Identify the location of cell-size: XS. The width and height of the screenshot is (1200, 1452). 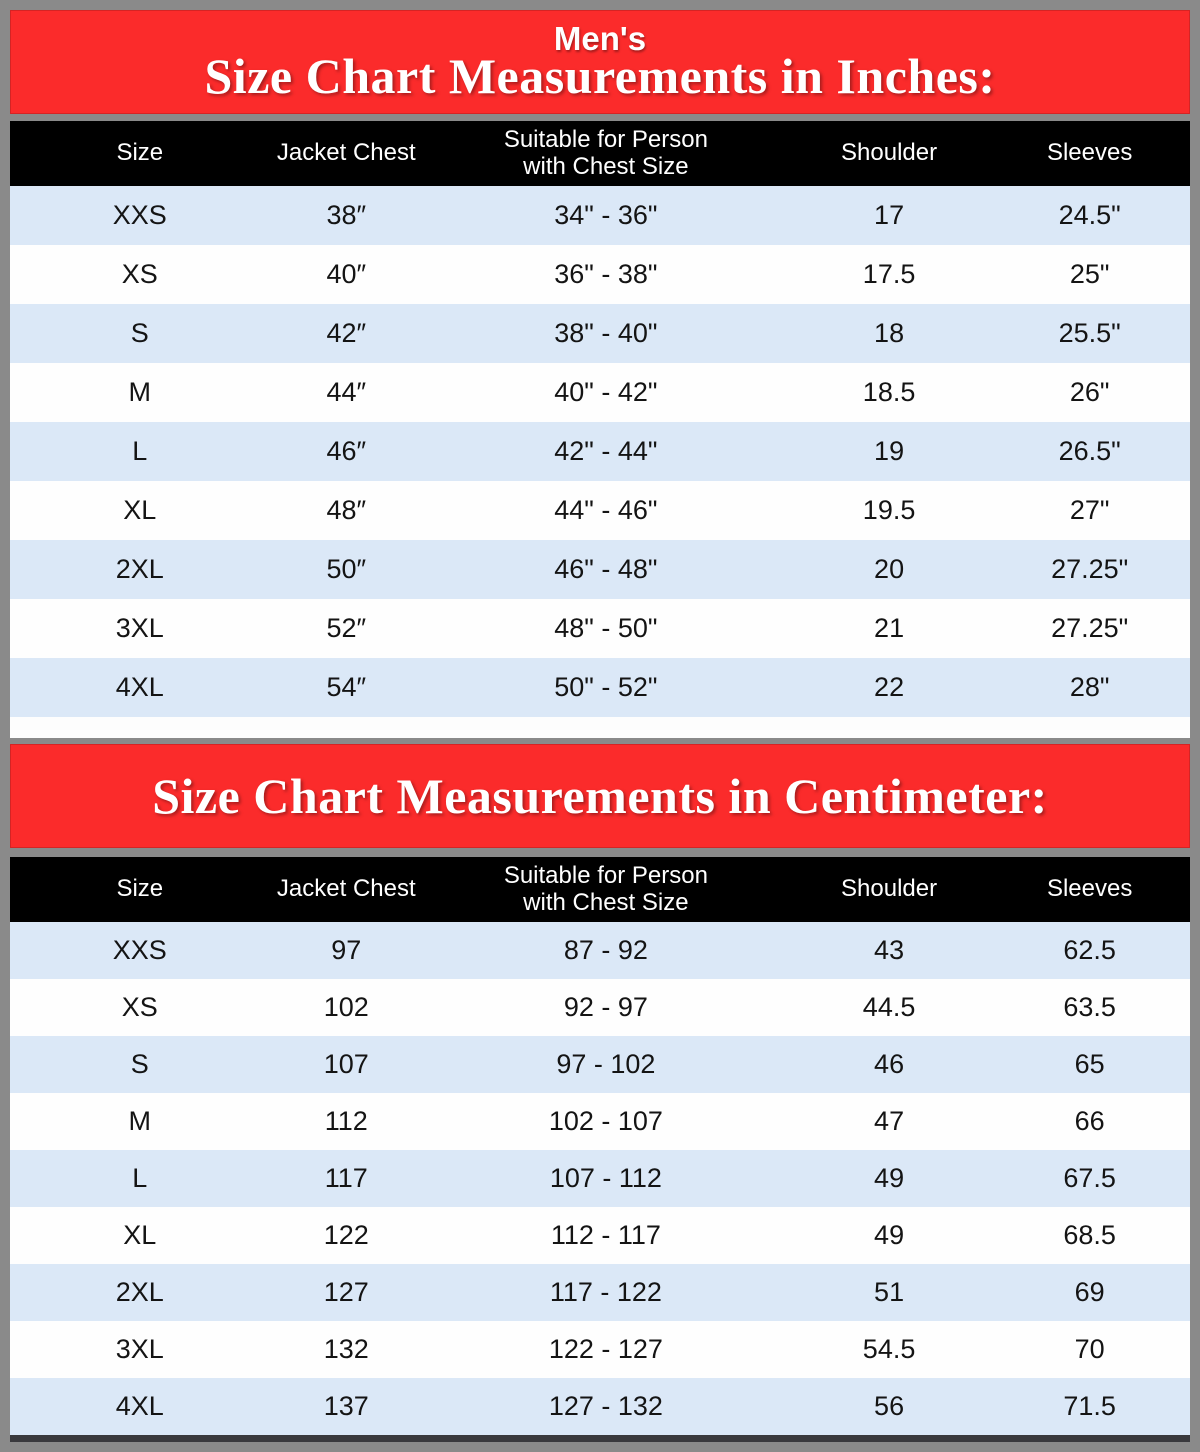
(139, 274).